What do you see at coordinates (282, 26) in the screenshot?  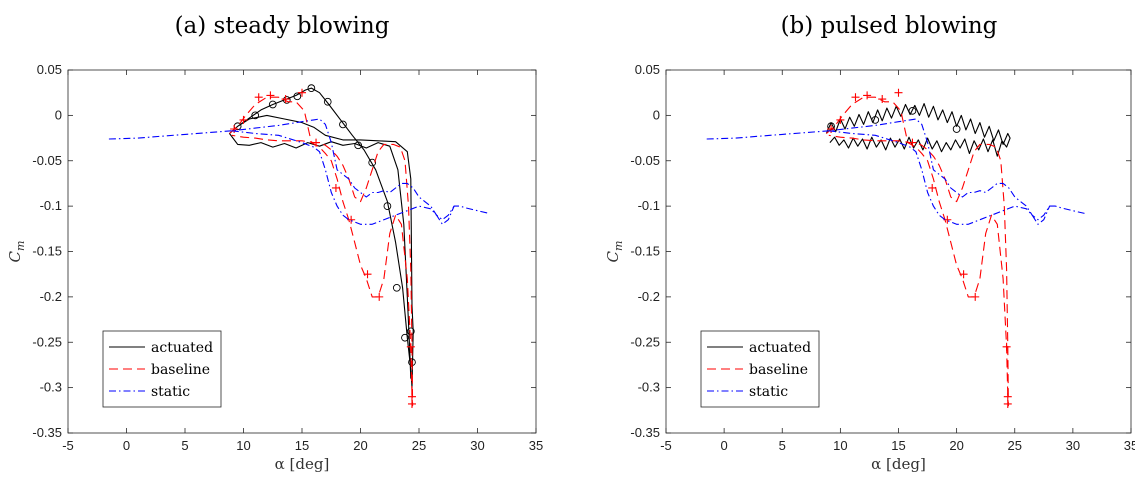 I see `chart-title: (a) steady blowing` at bounding box center [282, 26].